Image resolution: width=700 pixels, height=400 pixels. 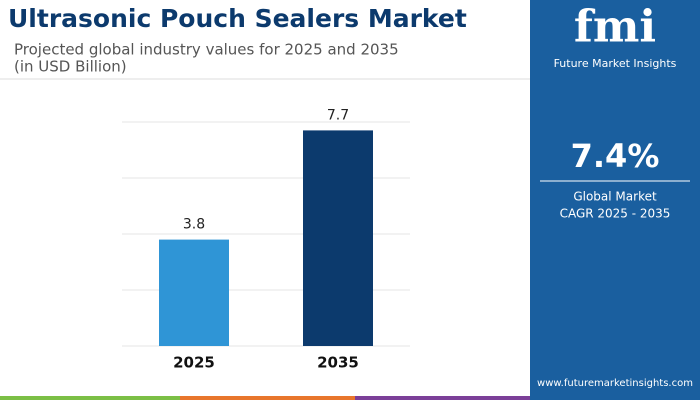 What do you see at coordinates (615, 383) in the screenshot?
I see `website: www.futuremarketinsights.com` at bounding box center [615, 383].